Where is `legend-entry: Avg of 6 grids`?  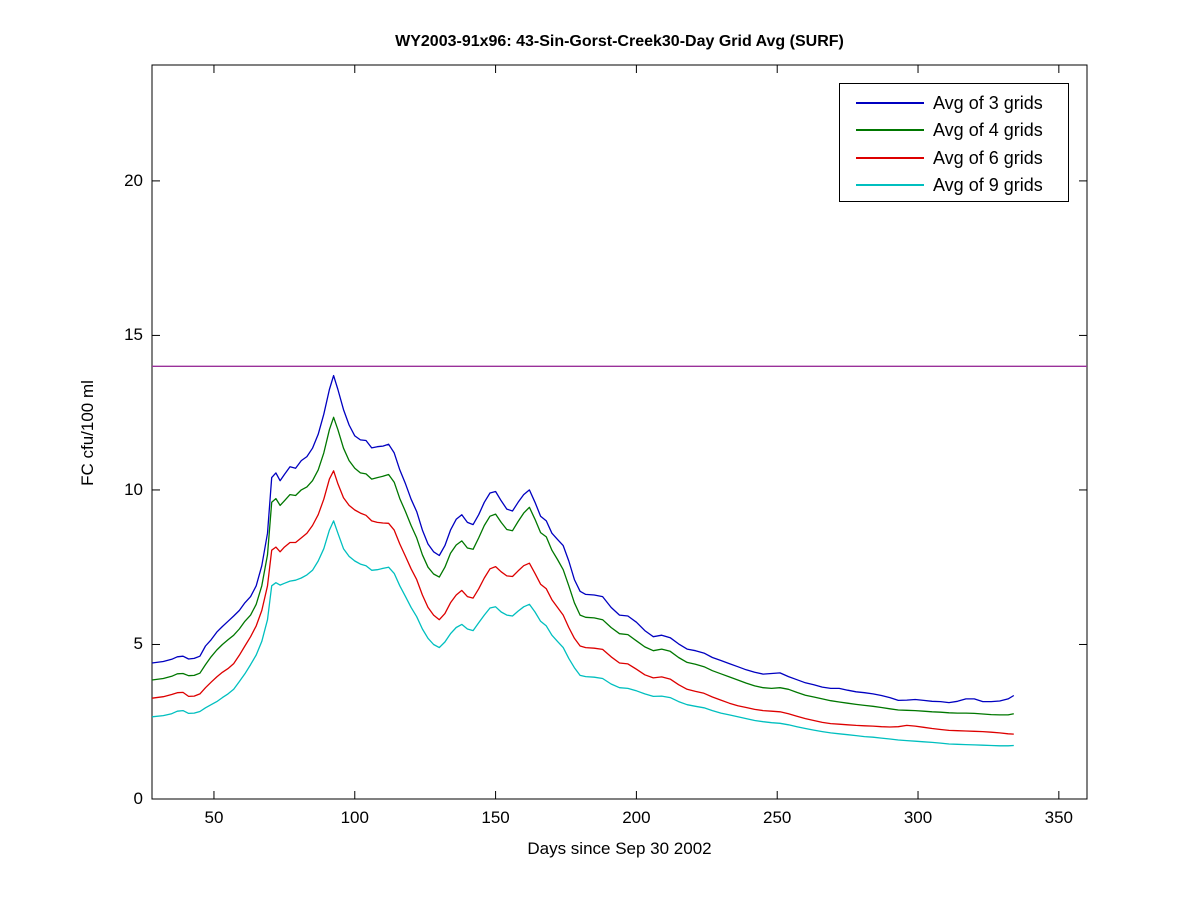
legend-entry: Avg of 6 grids is located at coordinates (949, 158).